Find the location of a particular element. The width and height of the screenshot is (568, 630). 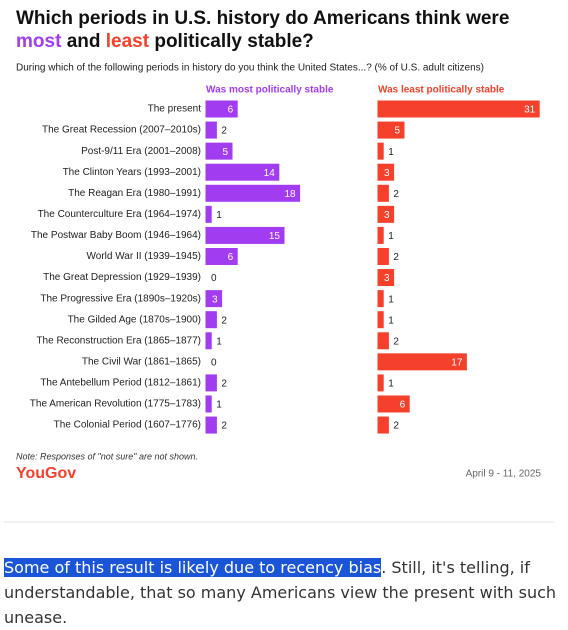

legend-label: Was least politically stable is located at coordinates (441, 90).